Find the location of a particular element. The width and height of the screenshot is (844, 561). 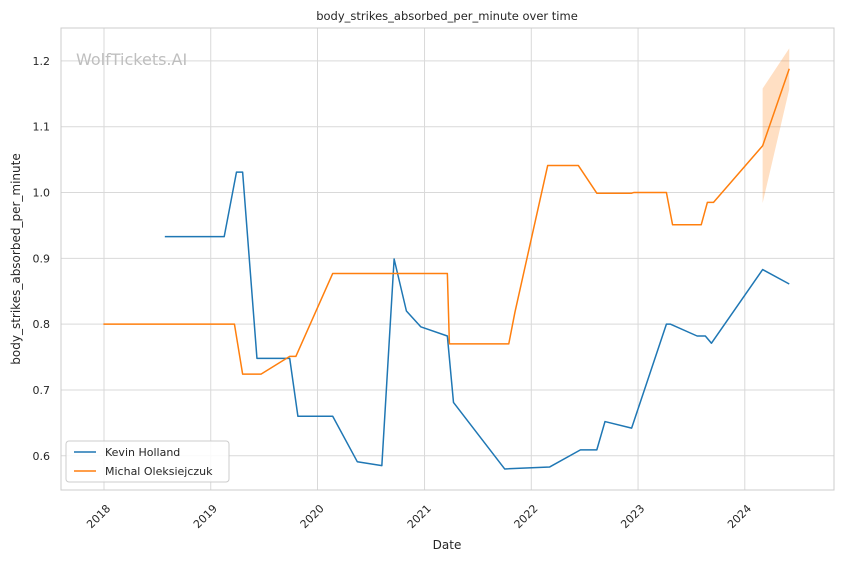

y-tick-label: 0.8 is located at coordinates (42, 324).